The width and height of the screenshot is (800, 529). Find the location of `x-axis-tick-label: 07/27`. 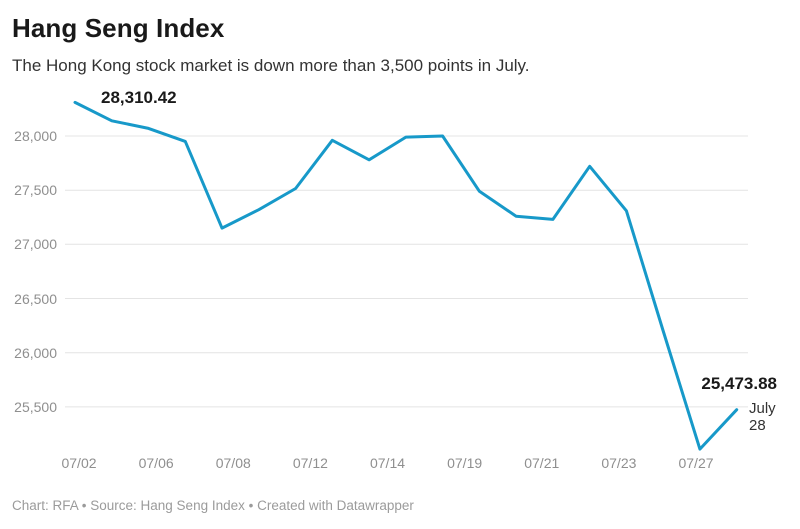

x-axis-tick-label: 07/27 is located at coordinates (696, 463).